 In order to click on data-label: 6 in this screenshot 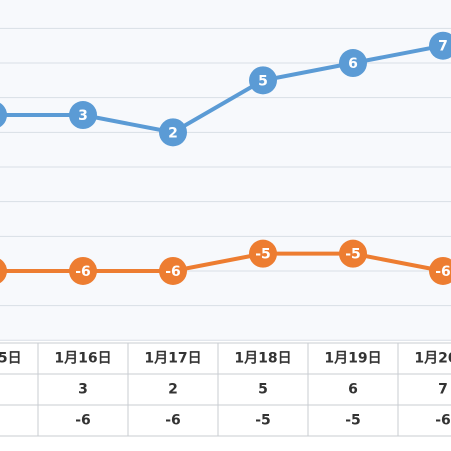, I will do `click(353, 64)`.